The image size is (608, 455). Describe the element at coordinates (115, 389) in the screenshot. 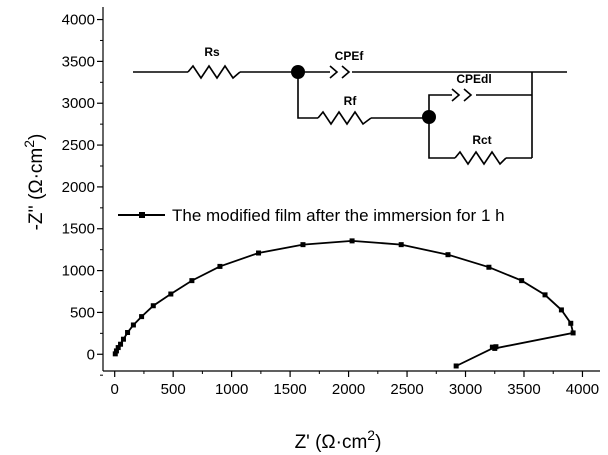

I see `x-tick-label: 0` at that location.